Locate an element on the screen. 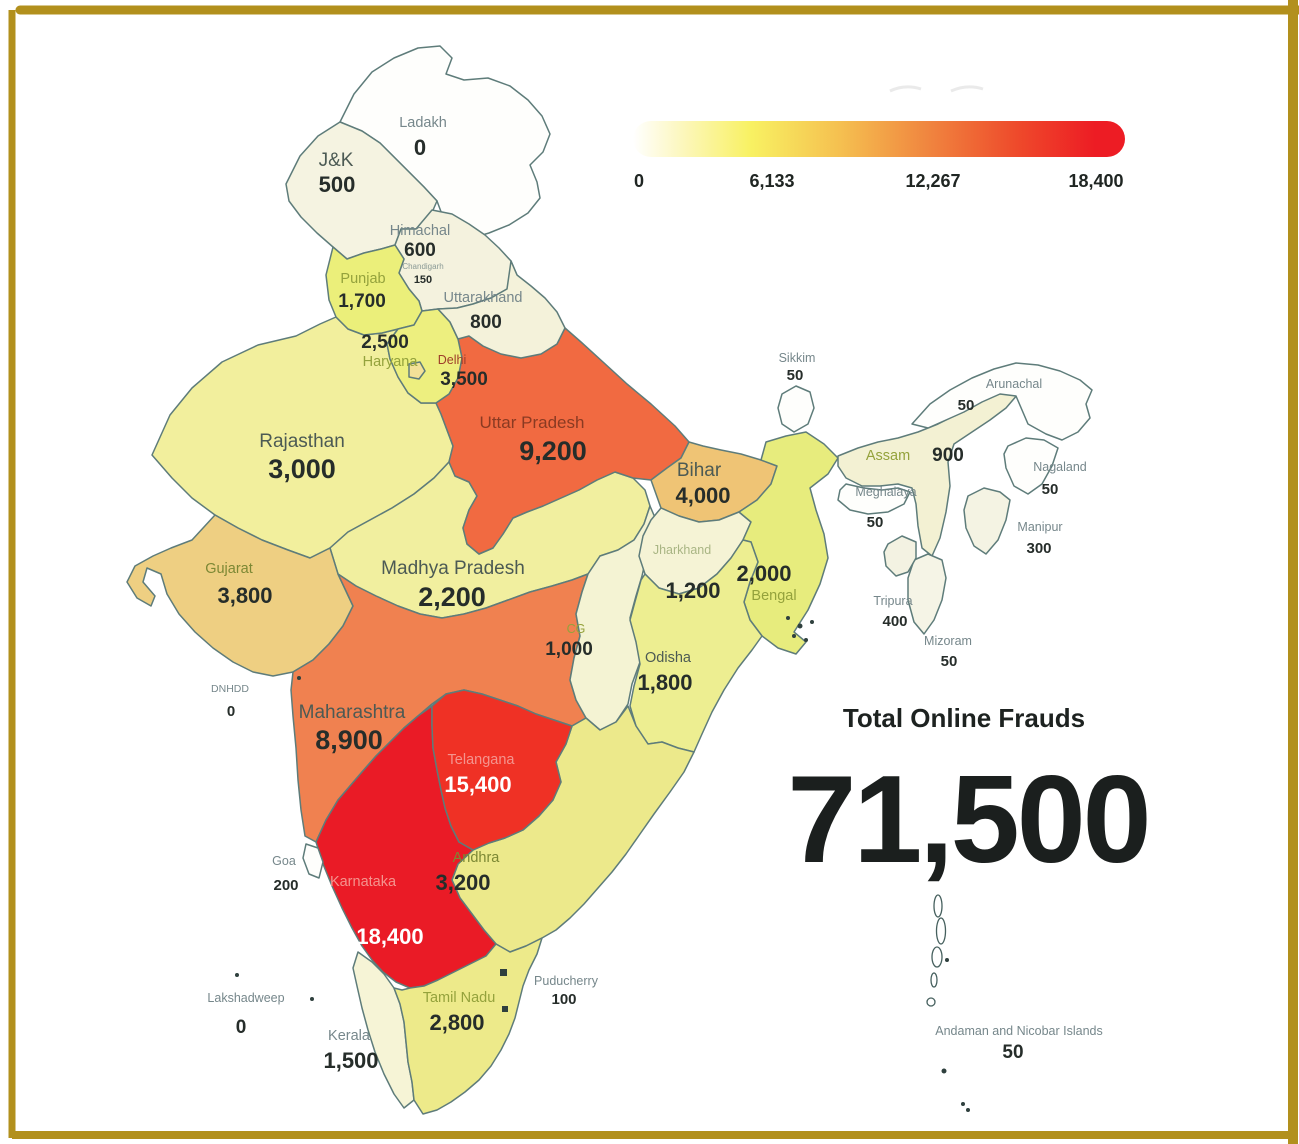 Image resolution: width=1299 pixels, height=1144 pixels. state-bengal-shape is located at coordinates (788, 543).